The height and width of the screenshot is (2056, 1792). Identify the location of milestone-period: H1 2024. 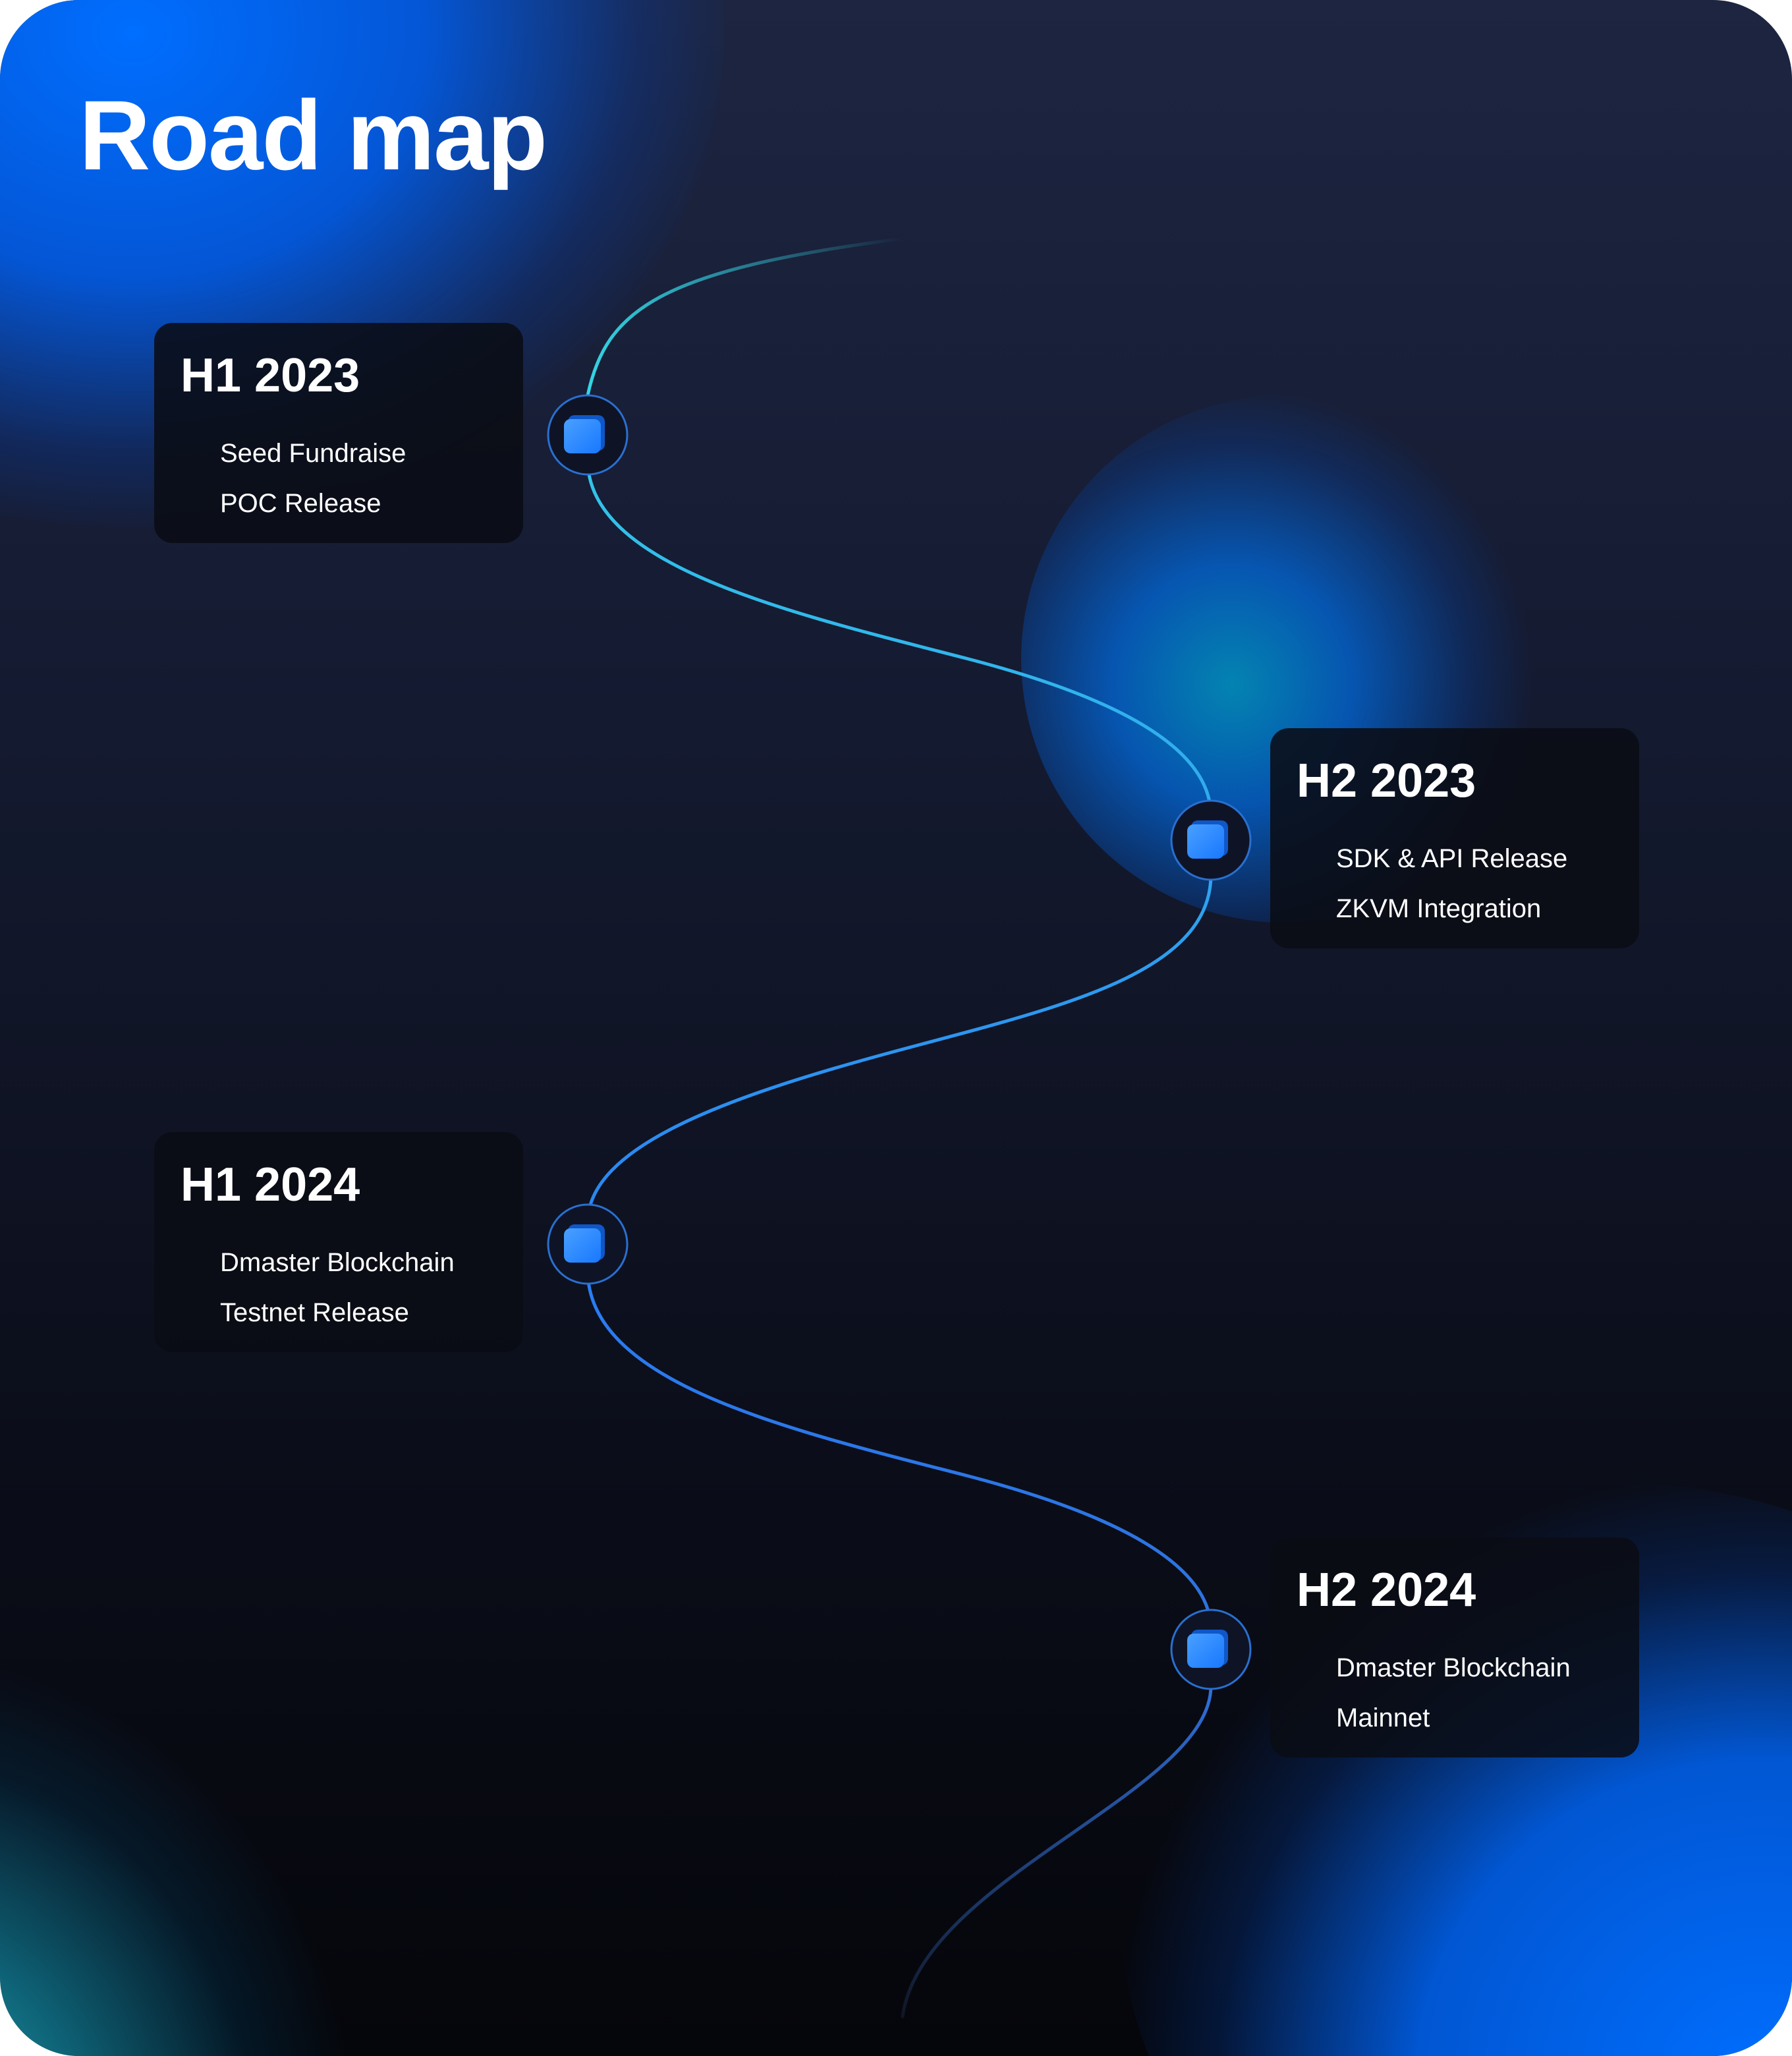
(270, 1184).